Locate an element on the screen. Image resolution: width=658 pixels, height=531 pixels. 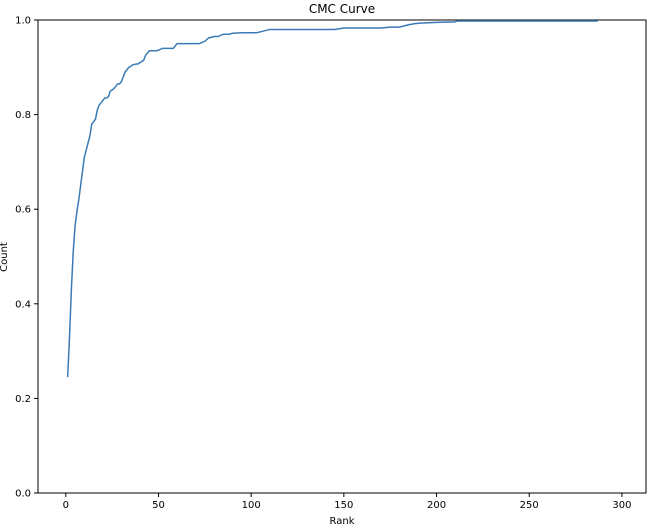
x-tick-label: 100 is located at coordinates (251, 505).